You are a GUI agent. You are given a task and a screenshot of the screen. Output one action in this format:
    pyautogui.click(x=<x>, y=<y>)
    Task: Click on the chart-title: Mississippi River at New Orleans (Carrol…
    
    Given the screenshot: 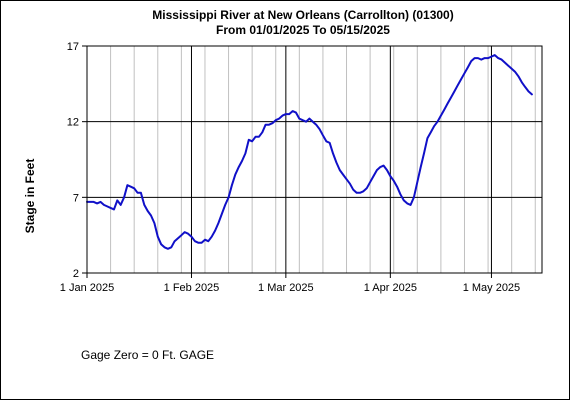 What is the action you would take?
    pyautogui.click(x=302, y=15)
    